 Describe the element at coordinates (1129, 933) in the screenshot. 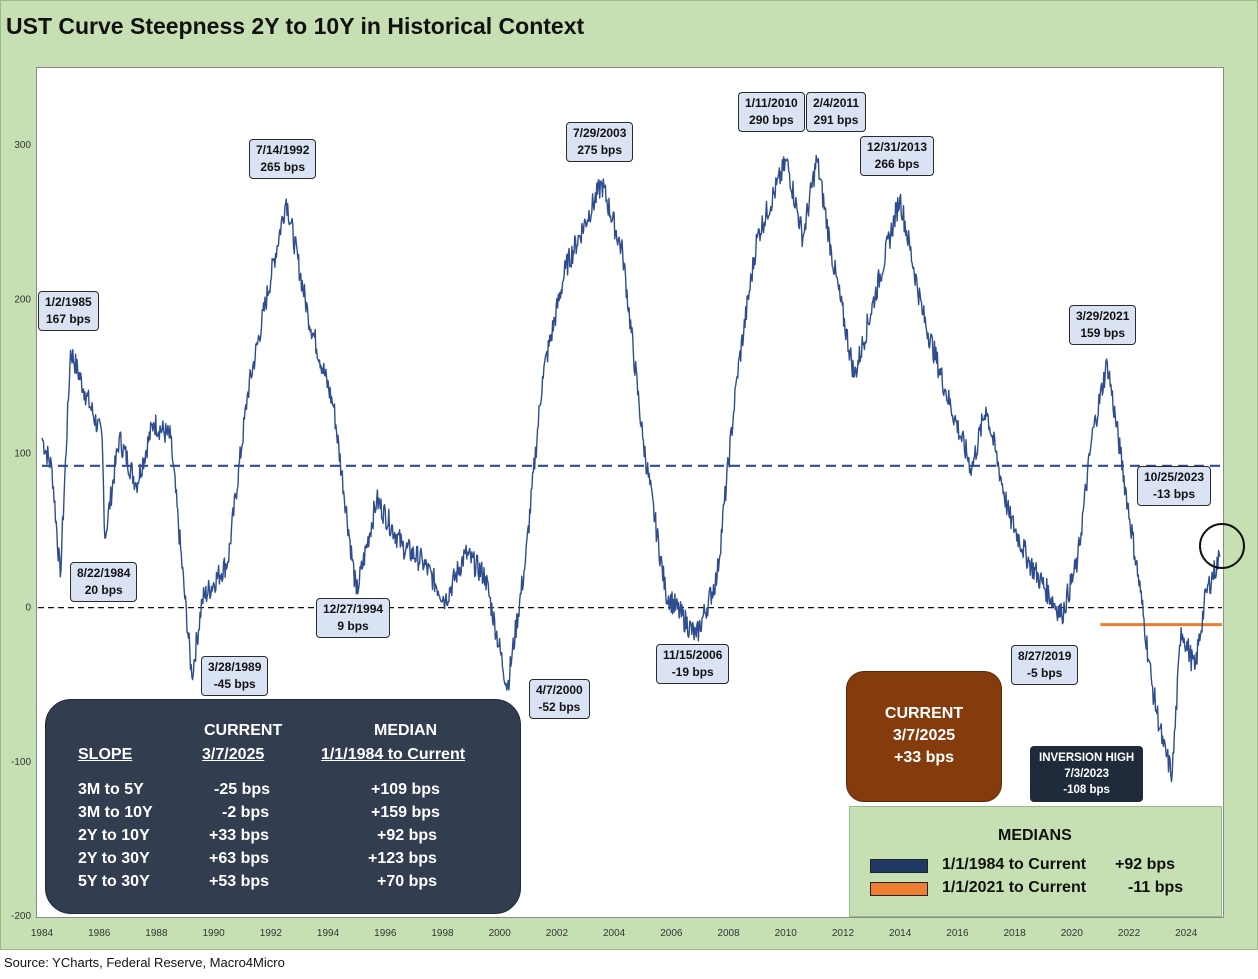

I see `x-tick-label: 2022` at that location.